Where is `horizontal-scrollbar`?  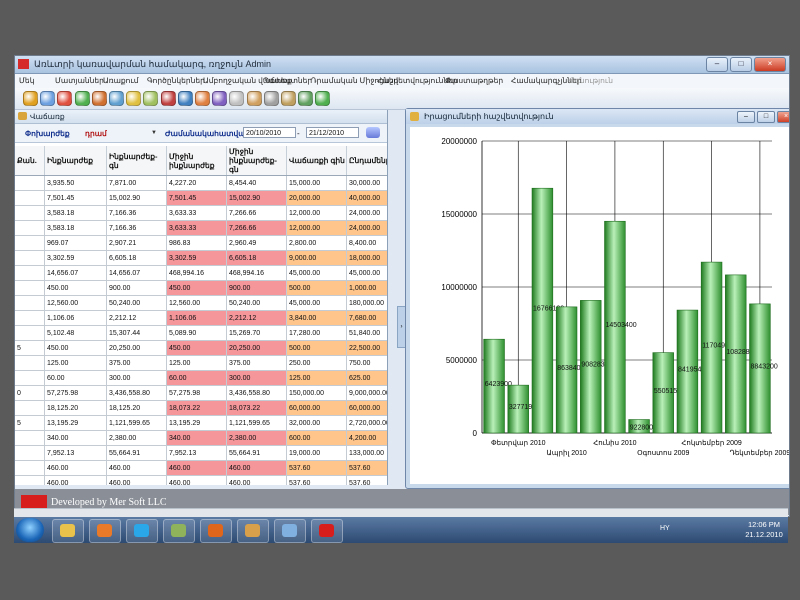
horizontal-scrollbar is located at coordinates (401, 512).